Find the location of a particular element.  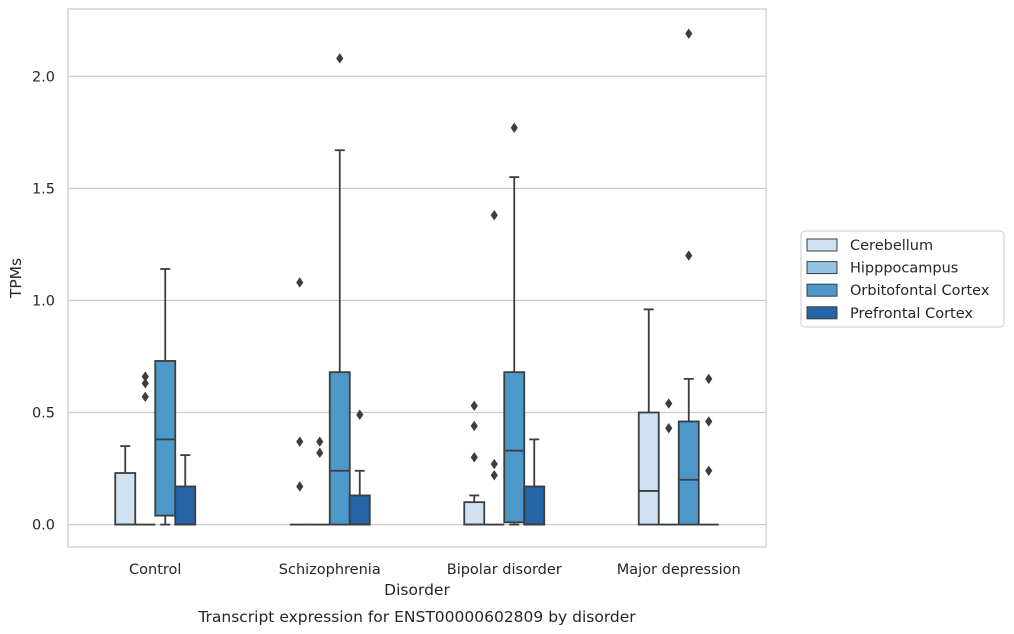

legend-label: Orbitofontal Cortex is located at coordinates (920, 291).